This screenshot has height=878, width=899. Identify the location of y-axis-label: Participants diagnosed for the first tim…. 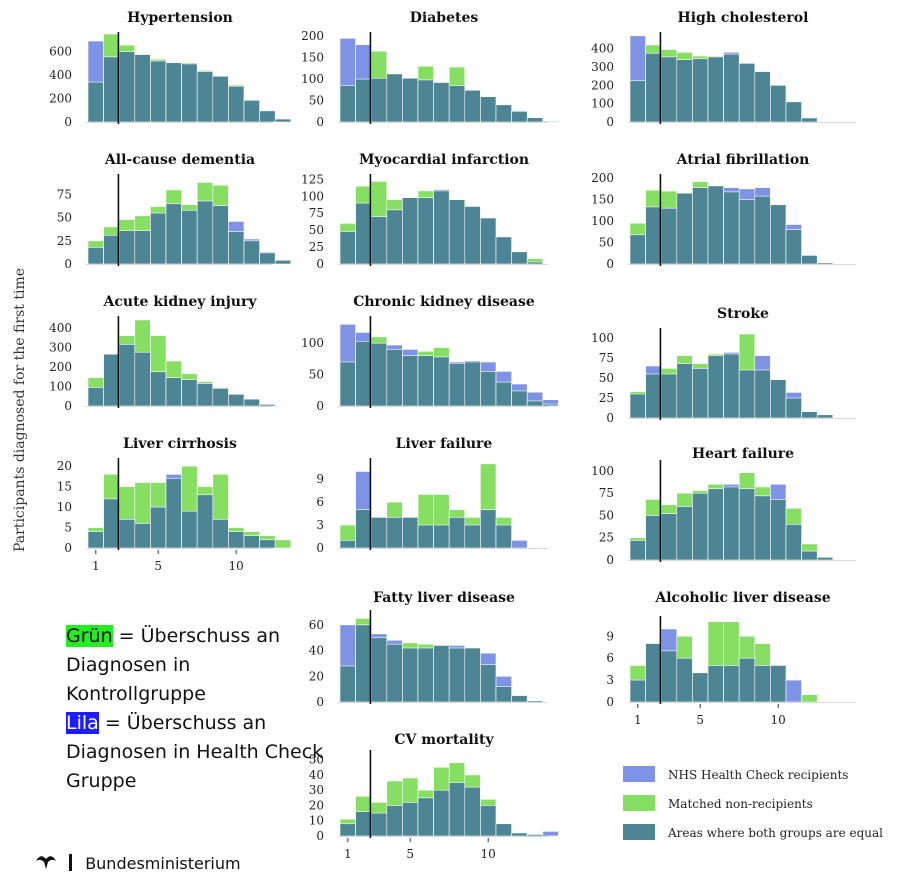
(20, 410).